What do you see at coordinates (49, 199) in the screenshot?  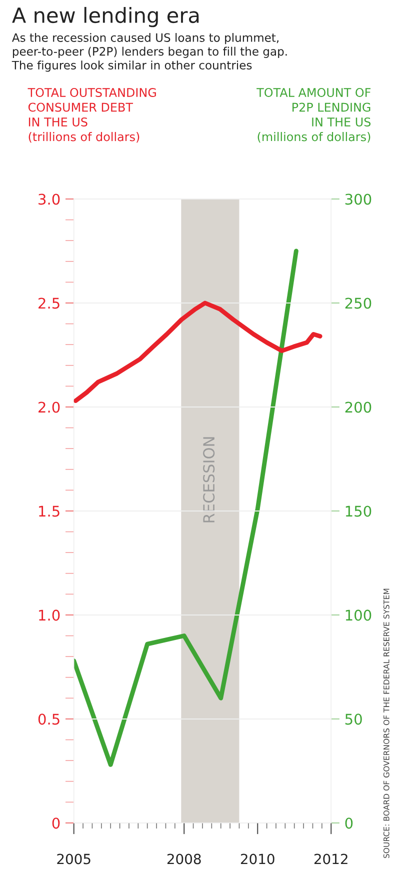 I see `y-tick-label: 3.0` at bounding box center [49, 199].